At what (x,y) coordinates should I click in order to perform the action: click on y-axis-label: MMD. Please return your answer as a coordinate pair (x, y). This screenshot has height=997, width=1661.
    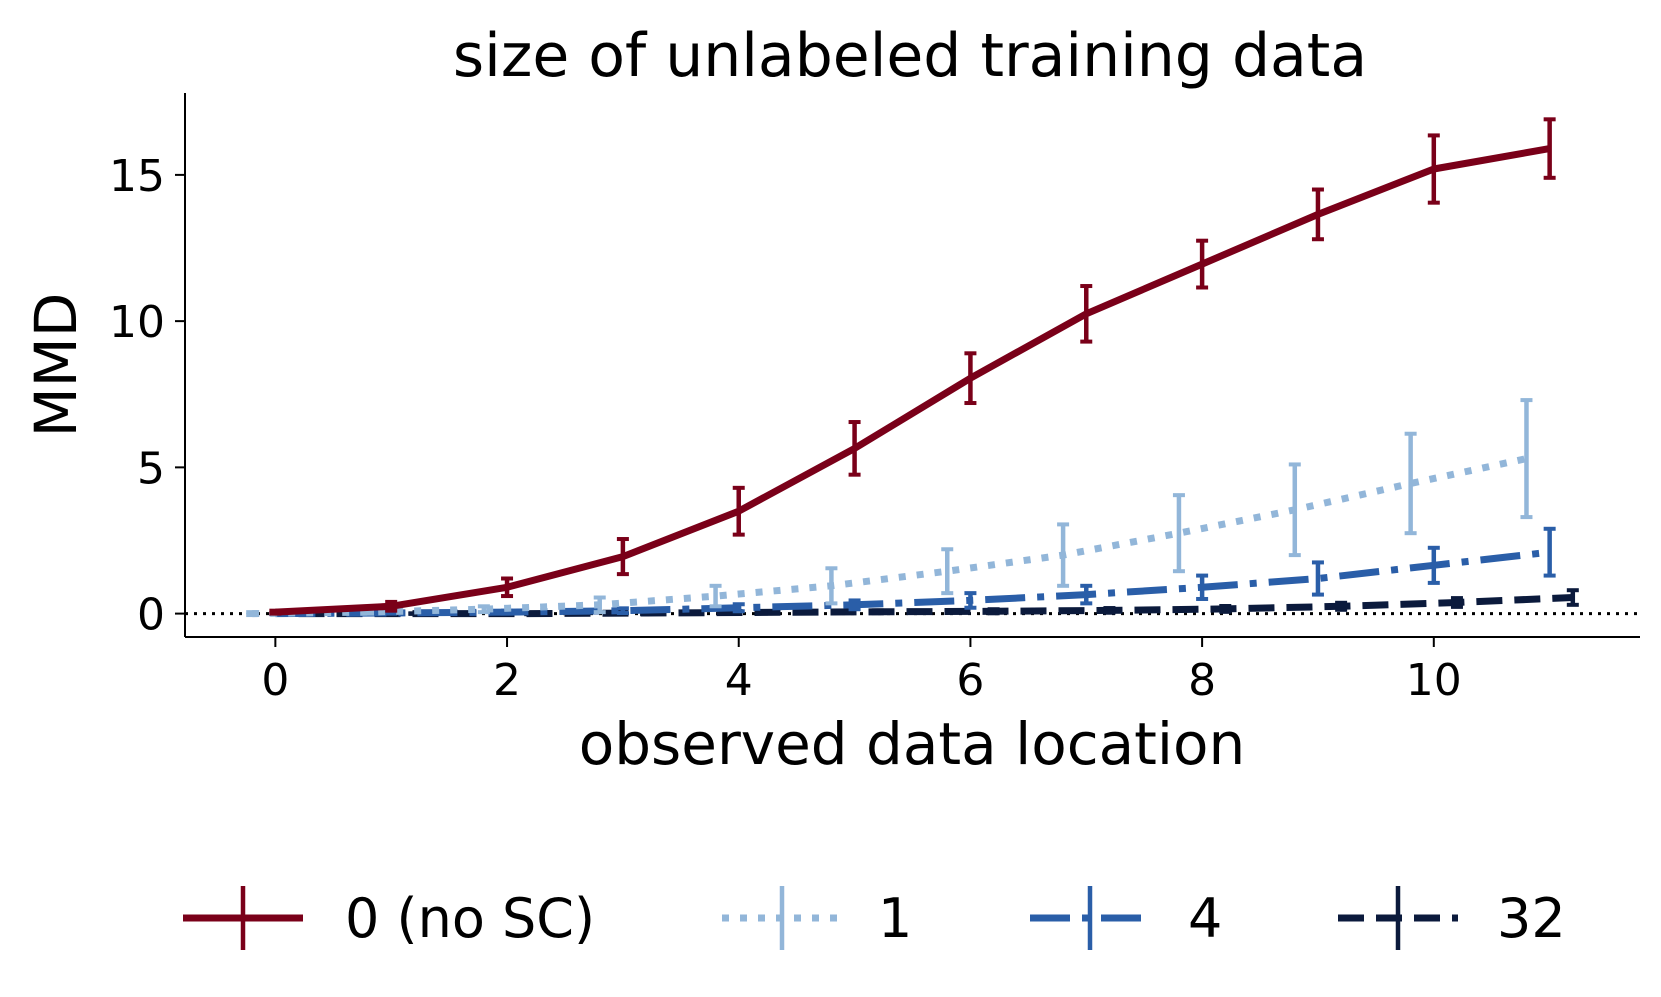
    Looking at the image, I should click on (56, 365).